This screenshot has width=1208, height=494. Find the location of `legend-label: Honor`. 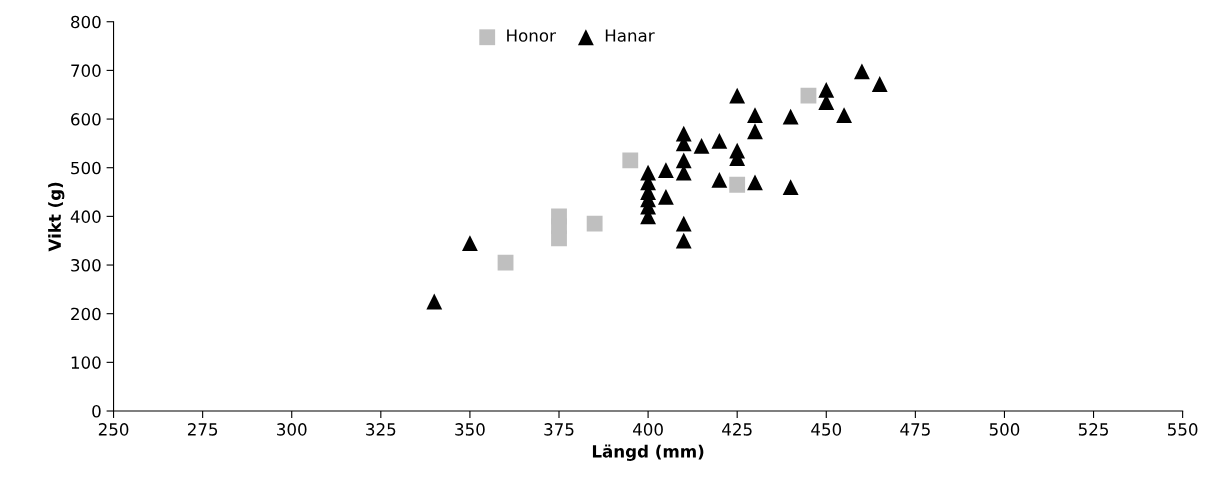

legend-label: Honor is located at coordinates (531, 35).